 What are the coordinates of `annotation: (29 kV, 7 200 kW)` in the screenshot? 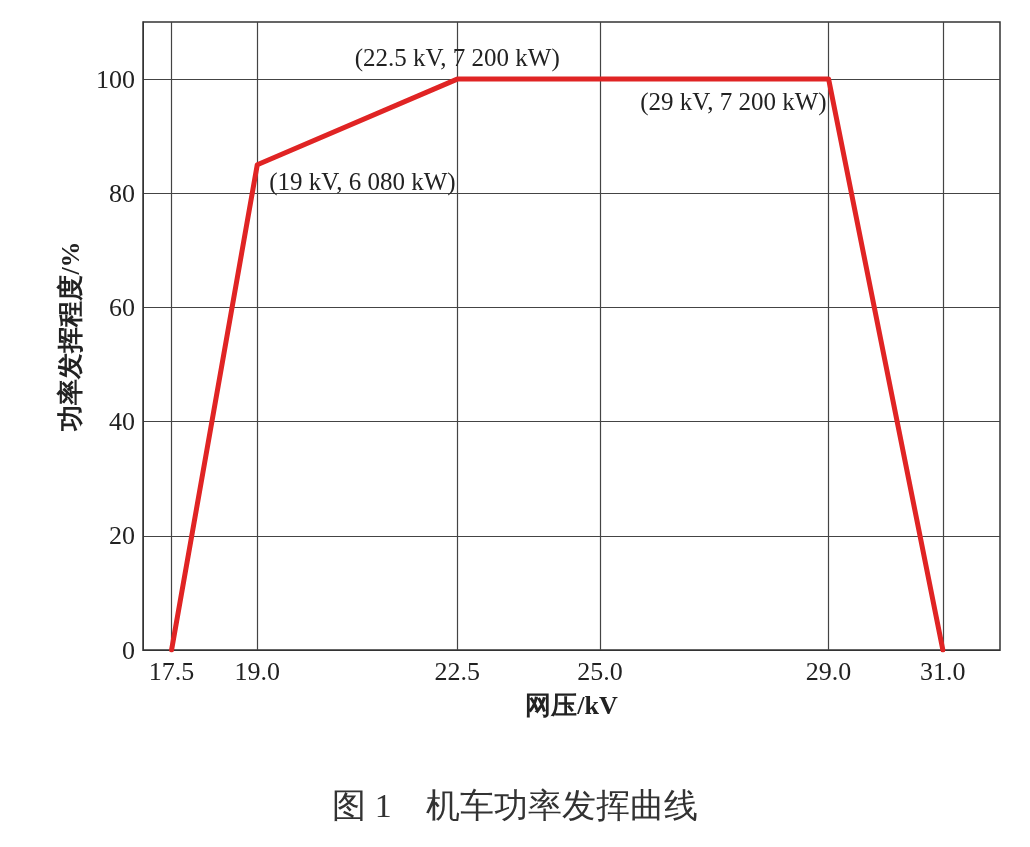 It's located at (733, 102).